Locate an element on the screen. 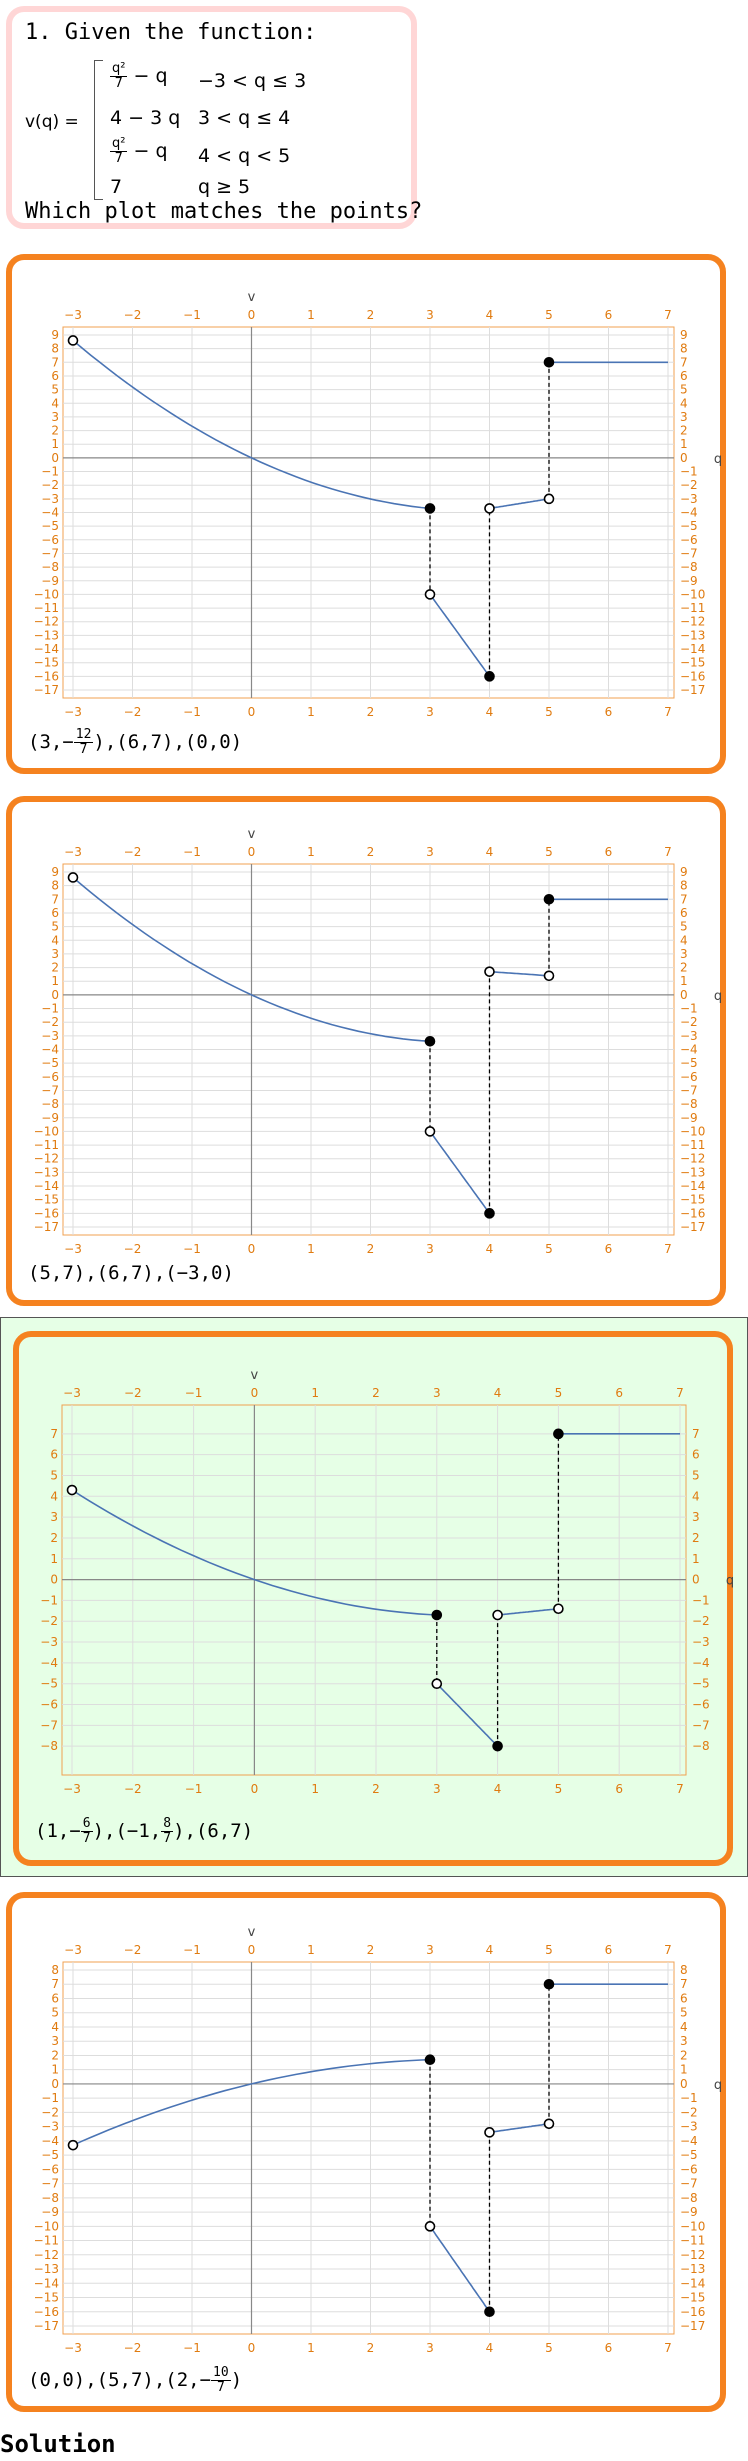 This screenshot has height=2461, width=748. x-tick-label-bottom: 5 is located at coordinates (549, 712).